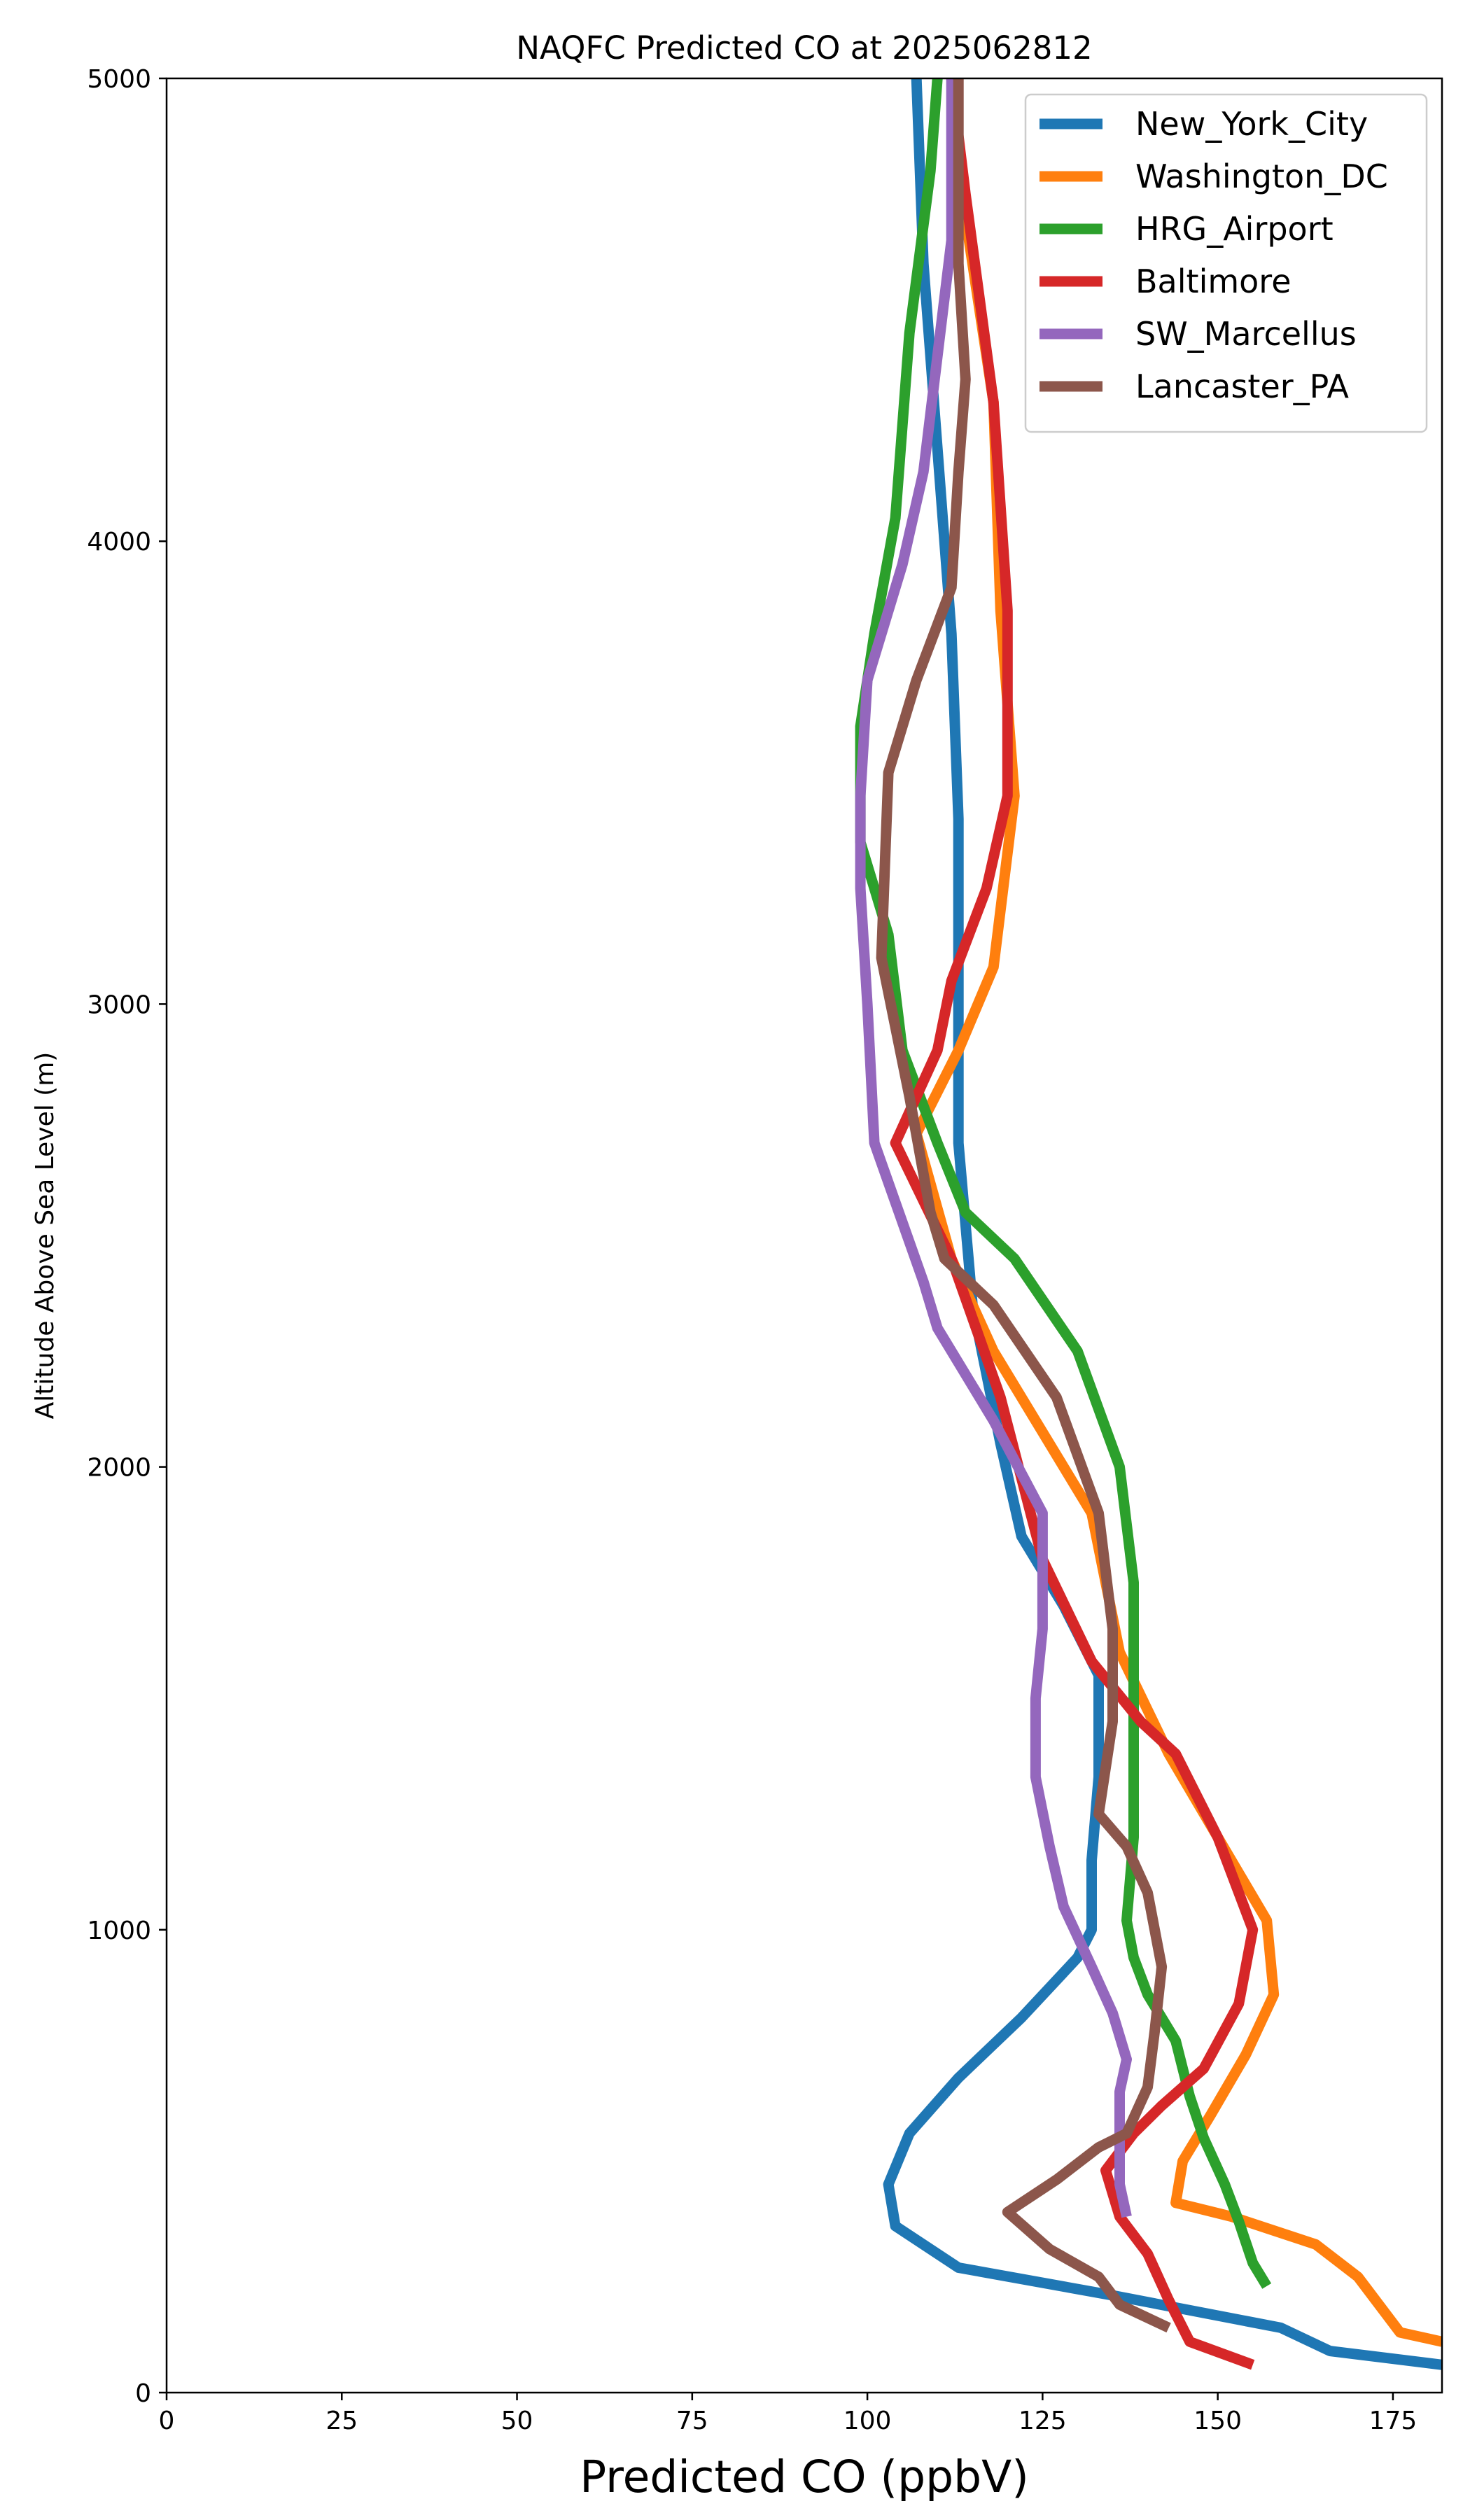  Describe the element at coordinates (167, 2421) in the screenshot. I see `x-tick-label: 0` at that location.